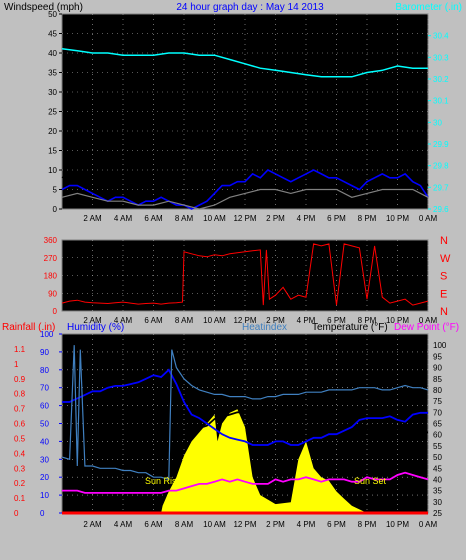 The width and height of the screenshot is (466, 560). What do you see at coordinates (20, 424) in the screenshot?
I see `rain-y-tick-label: 0.6` at bounding box center [20, 424].